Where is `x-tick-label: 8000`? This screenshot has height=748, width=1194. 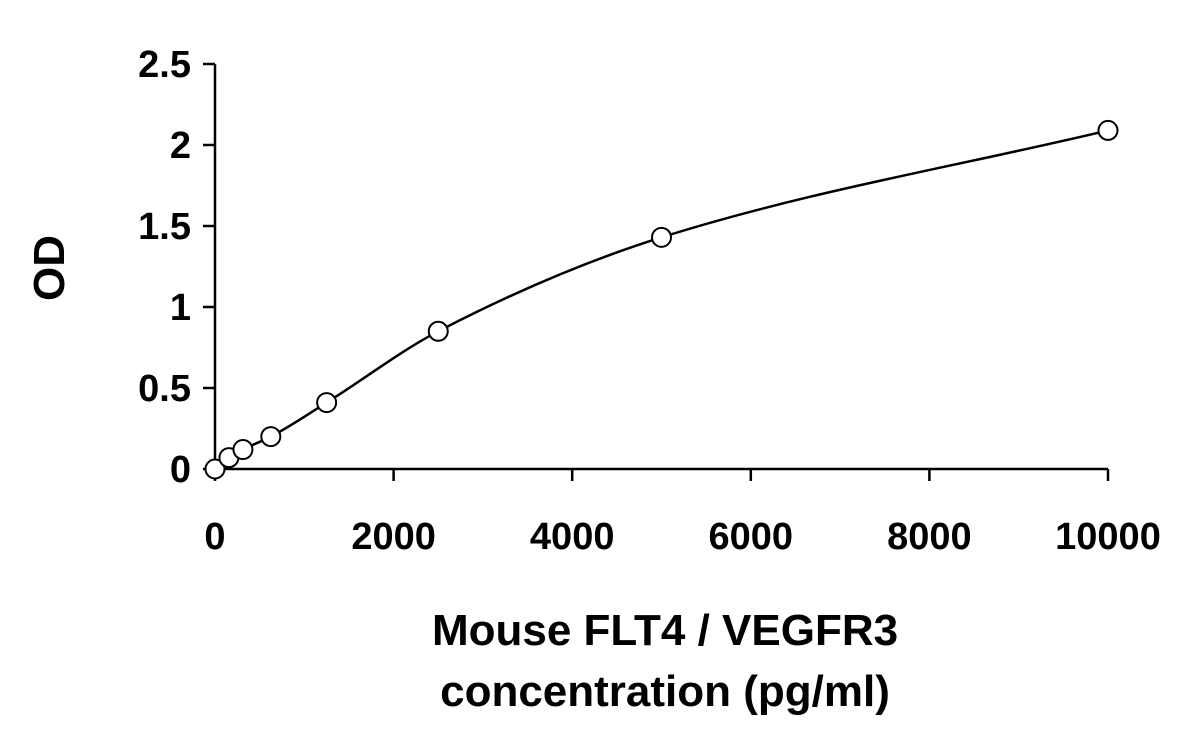 x-tick-label: 8000 is located at coordinates (929, 537).